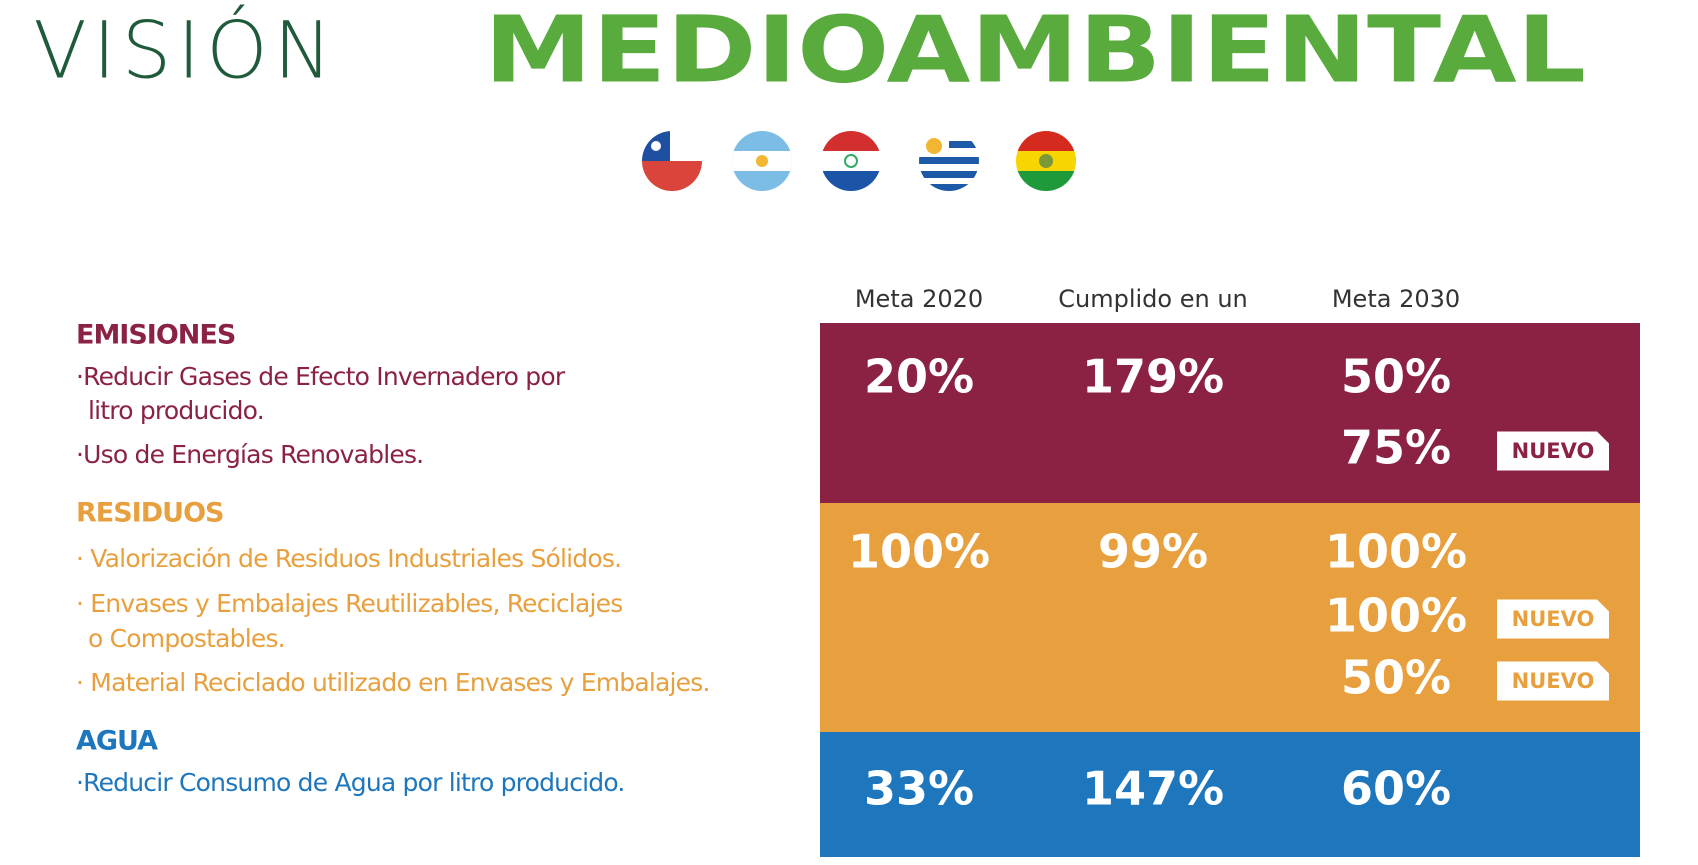 The image size is (1698, 865). Describe the element at coordinates (1153, 299) in the screenshot. I see `column-header: Cumplido en un` at that location.